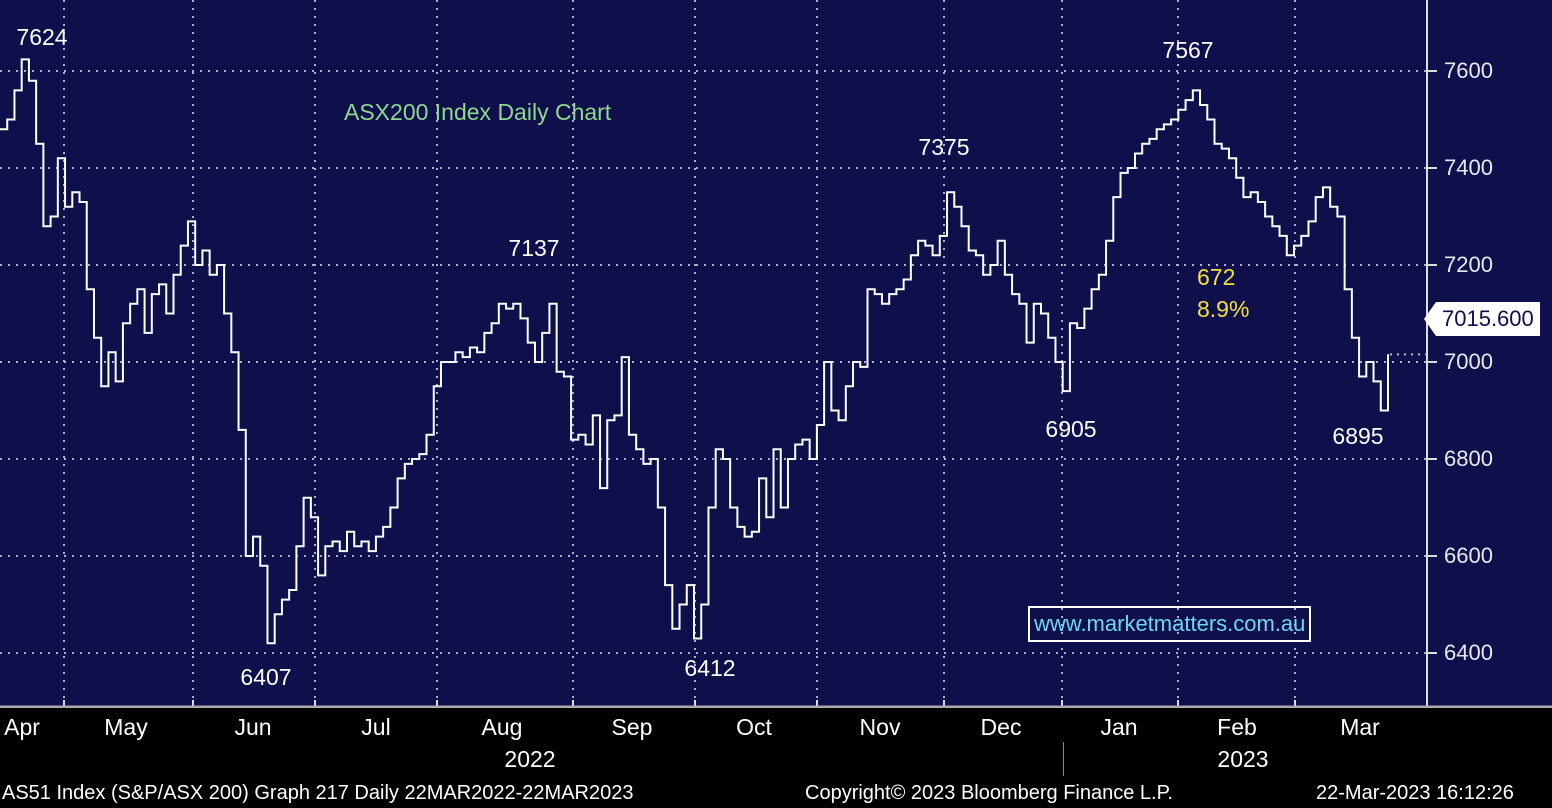  Describe the element at coordinates (1170, 624) in the screenshot. I see `watermark-link: www.marketmatters.com.au` at that location.